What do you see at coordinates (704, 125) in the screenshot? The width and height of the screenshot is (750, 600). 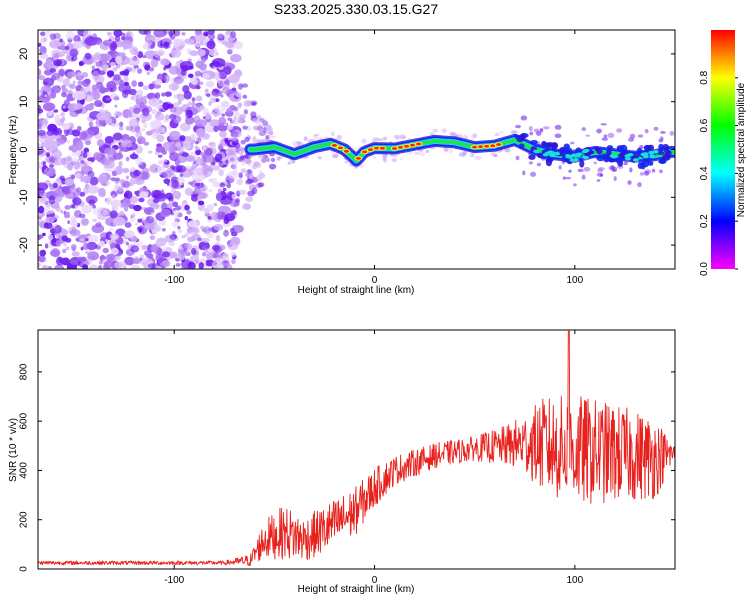 I see `colorbar-tick-label: 0.6` at bounding box center [704, 125].